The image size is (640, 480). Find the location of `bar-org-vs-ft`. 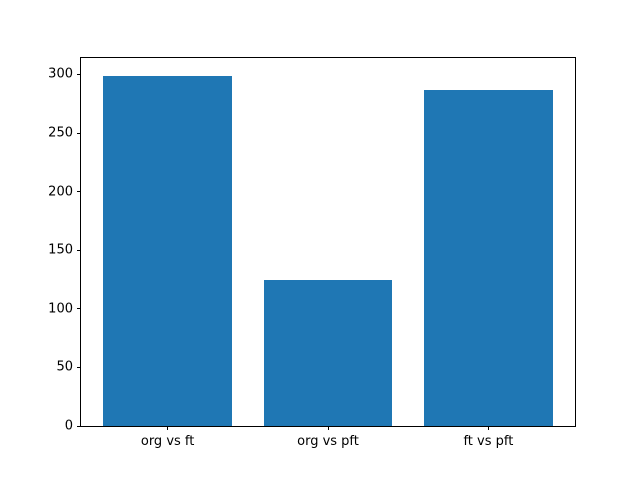

bar-org-vs-ft is located at coordinates (167, 250).